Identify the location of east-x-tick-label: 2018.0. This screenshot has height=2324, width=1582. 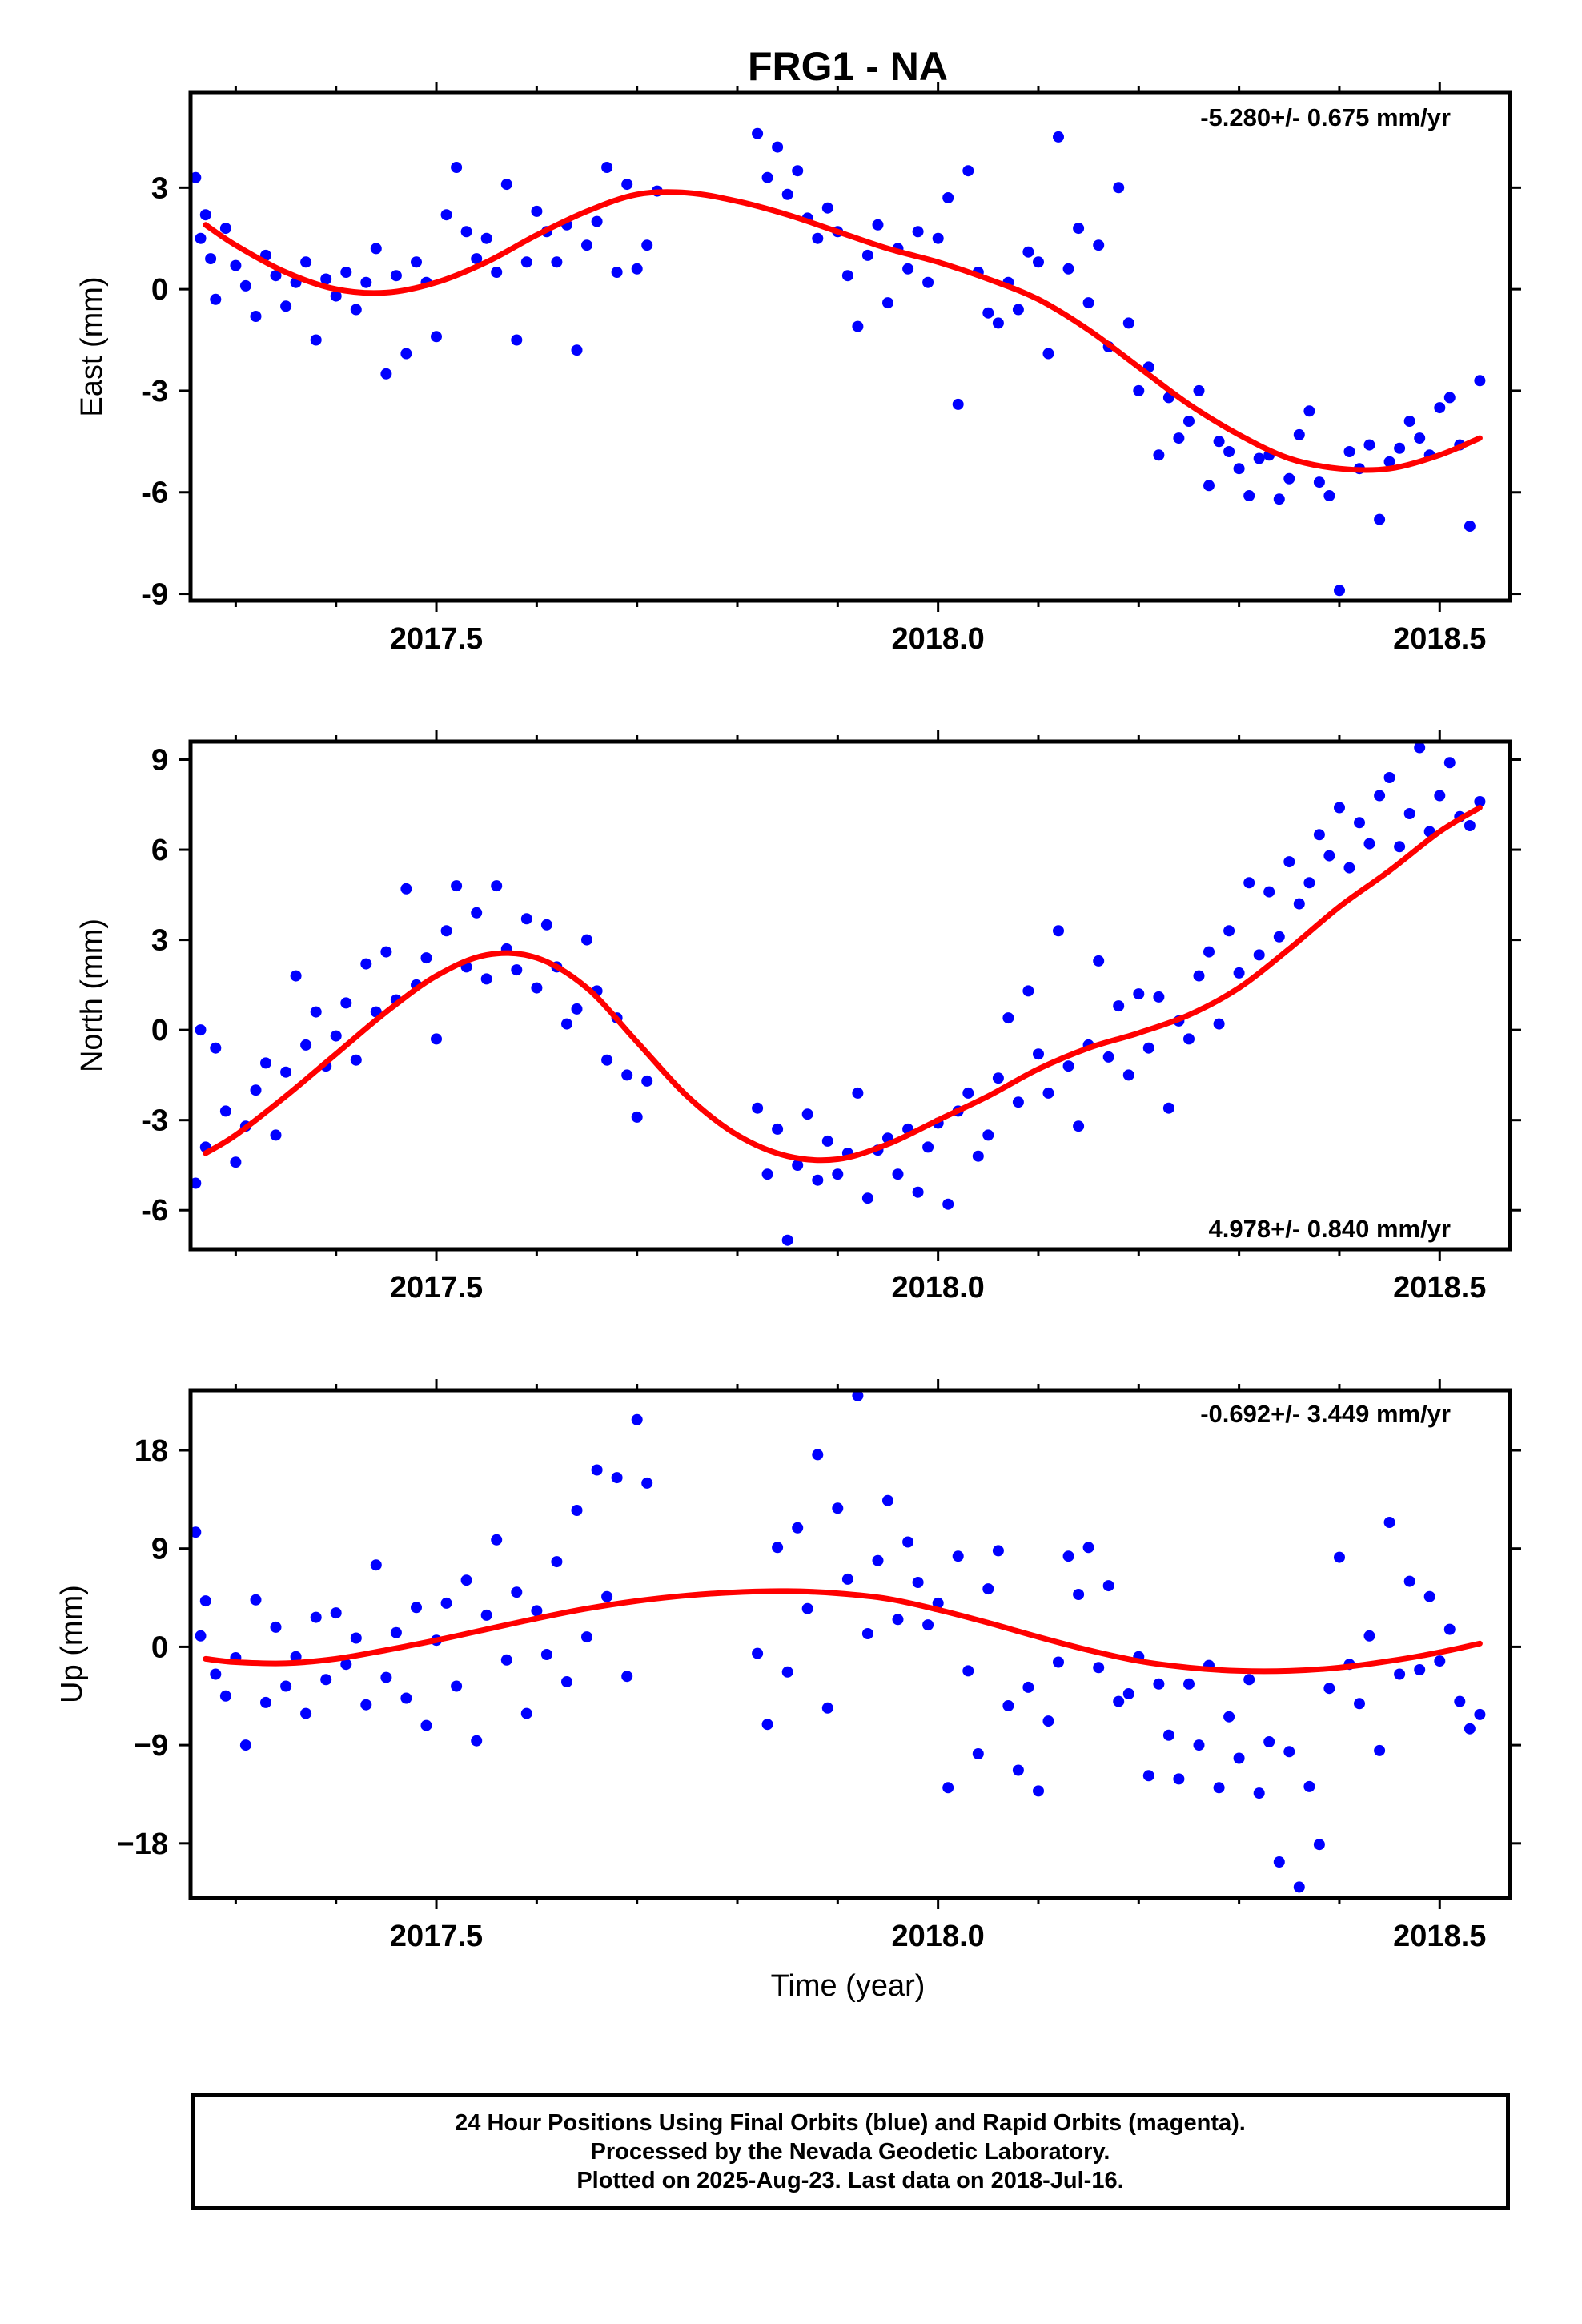
(938, 639).